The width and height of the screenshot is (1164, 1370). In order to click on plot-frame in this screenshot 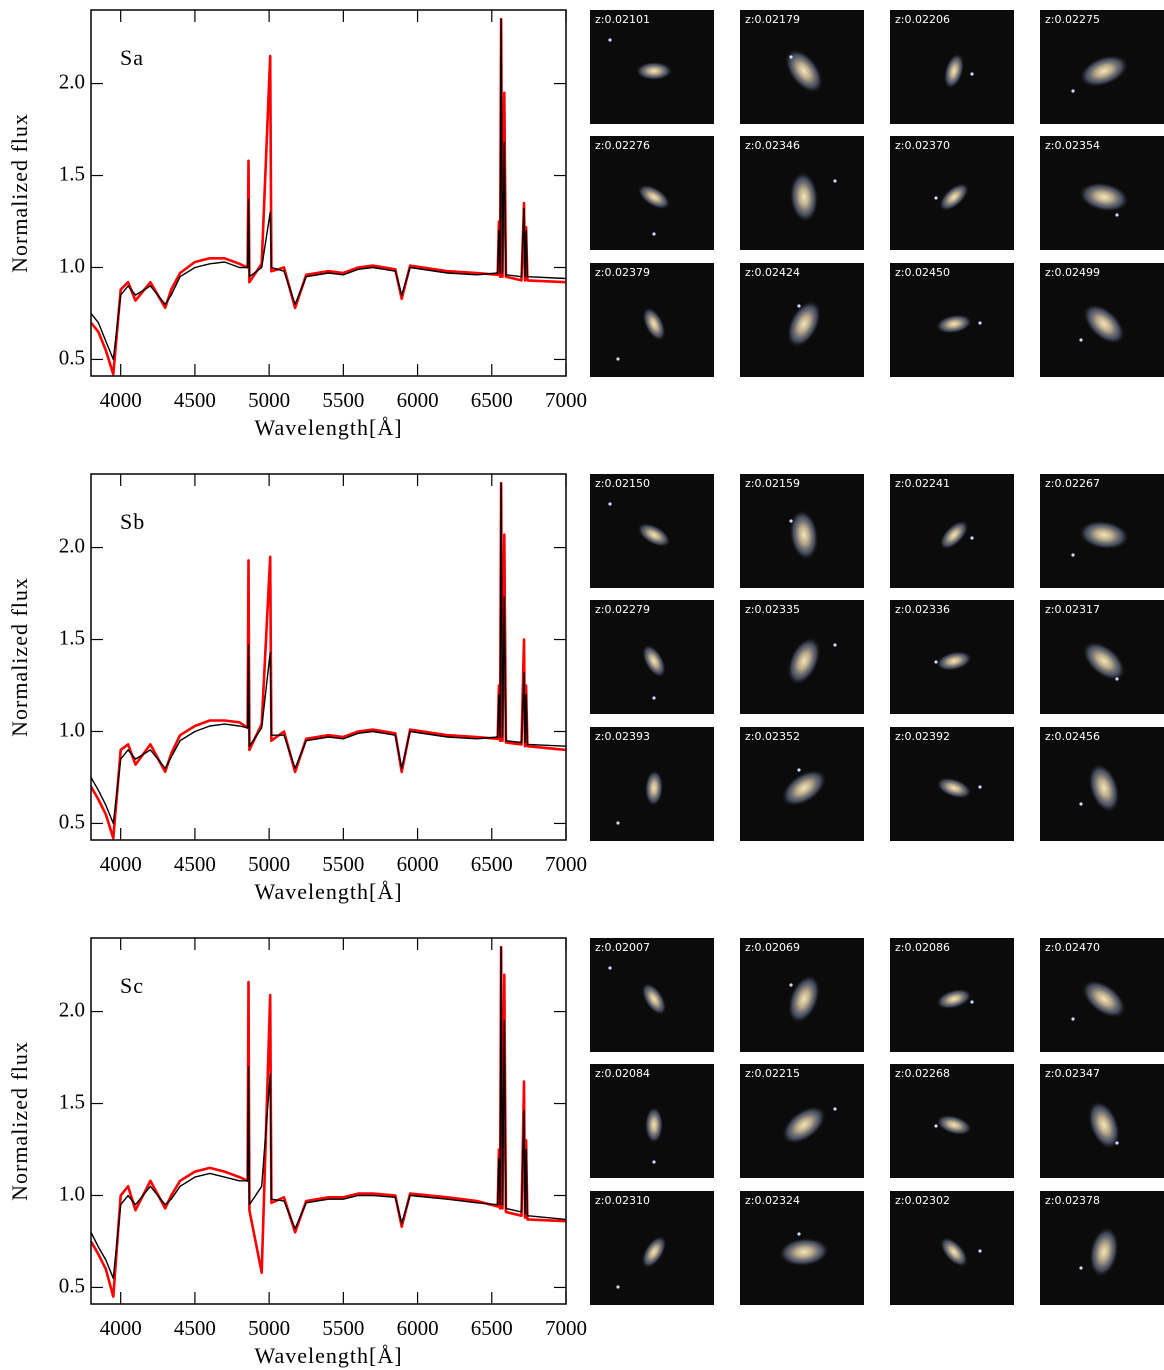, I will do `click(328, 657)`.